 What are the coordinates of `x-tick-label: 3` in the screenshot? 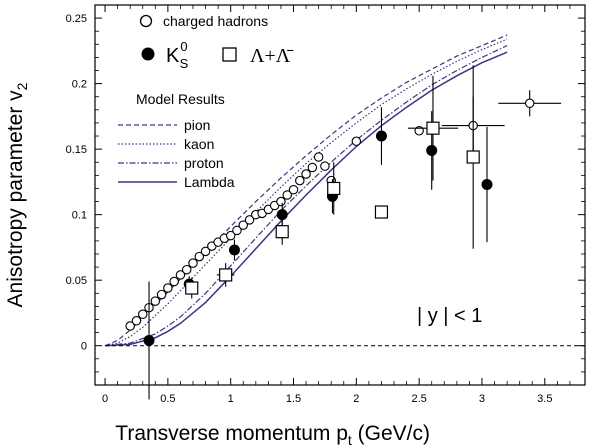 It's located at (482, 399).